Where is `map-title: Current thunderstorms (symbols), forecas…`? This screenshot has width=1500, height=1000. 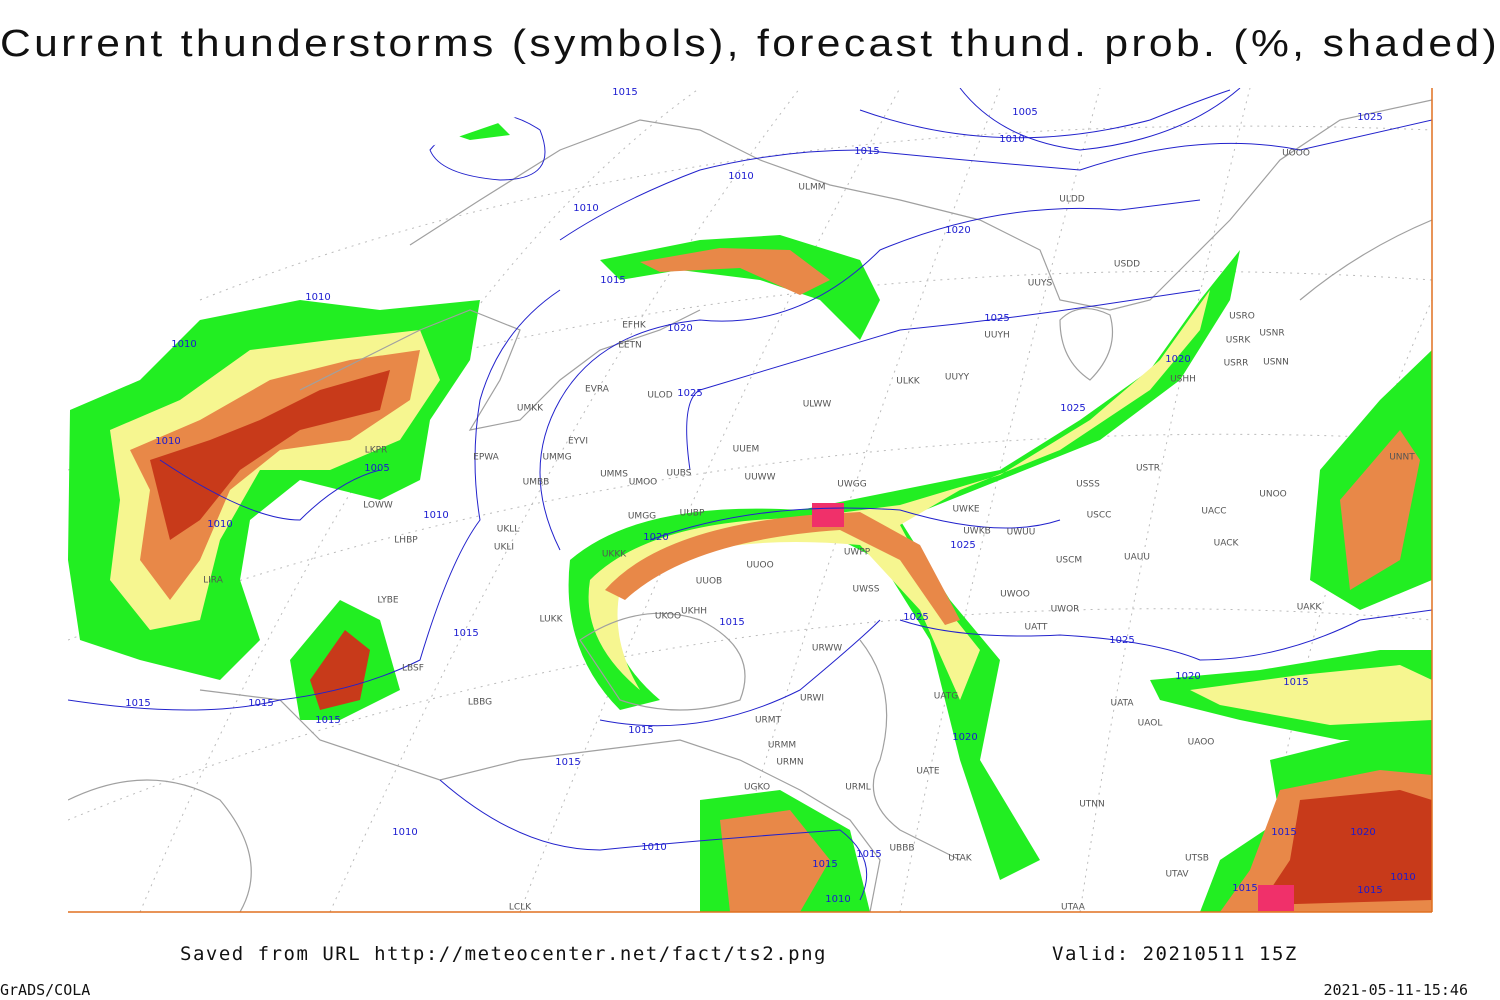 map-title: Current thunderstorms (symbols), forecas… is located at coordinates (750, 44).